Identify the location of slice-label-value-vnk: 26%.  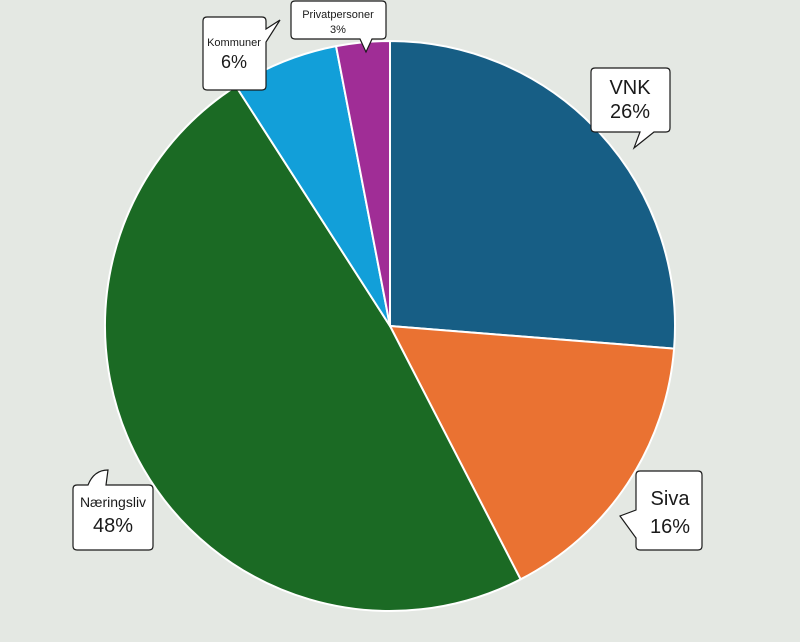
(630, 112).